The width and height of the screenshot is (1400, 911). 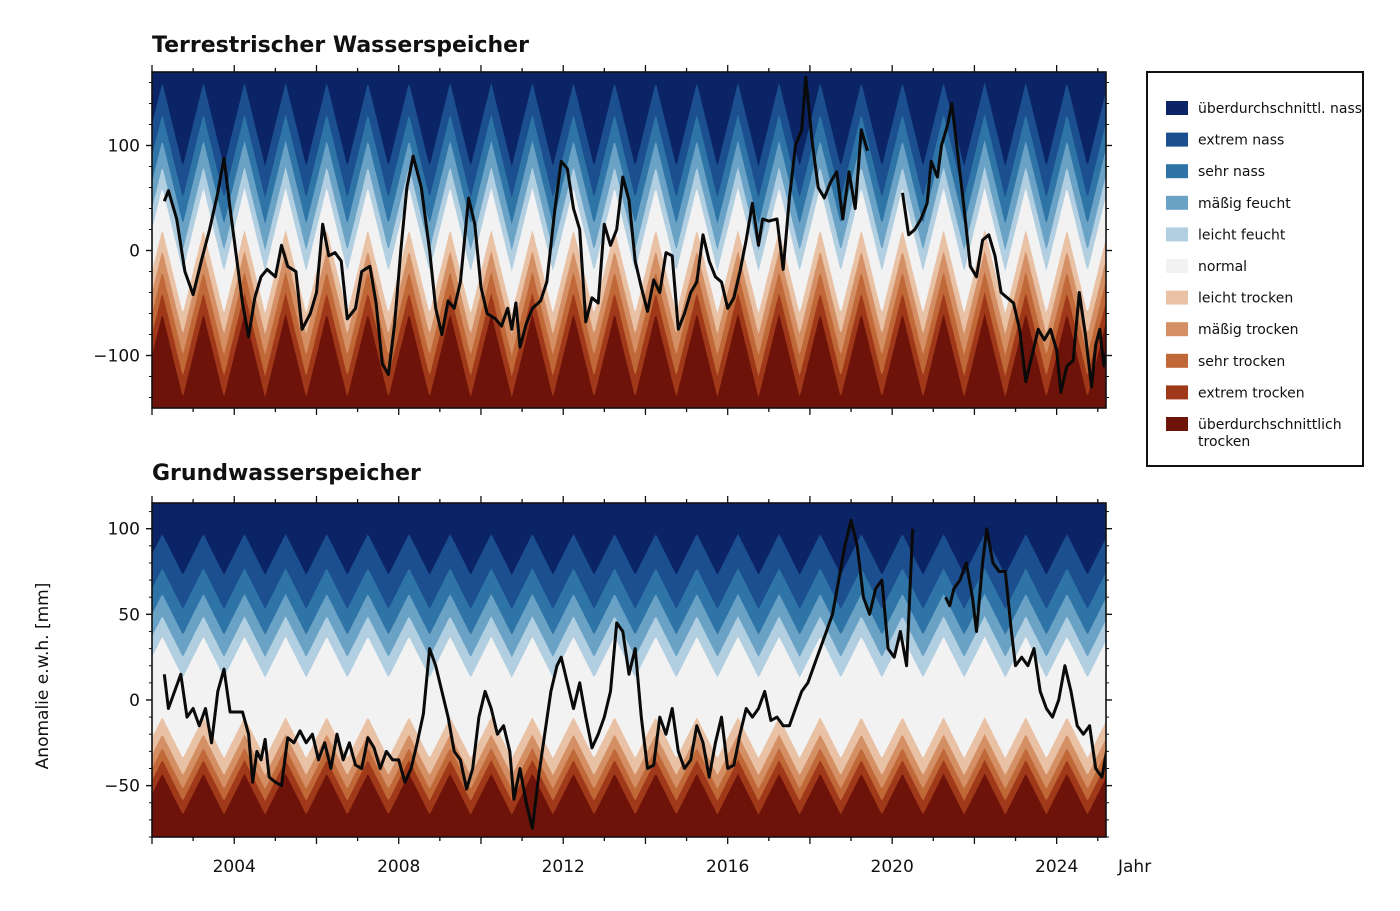 I want to click on legend-label: normal, so click(x=1222, y=267).